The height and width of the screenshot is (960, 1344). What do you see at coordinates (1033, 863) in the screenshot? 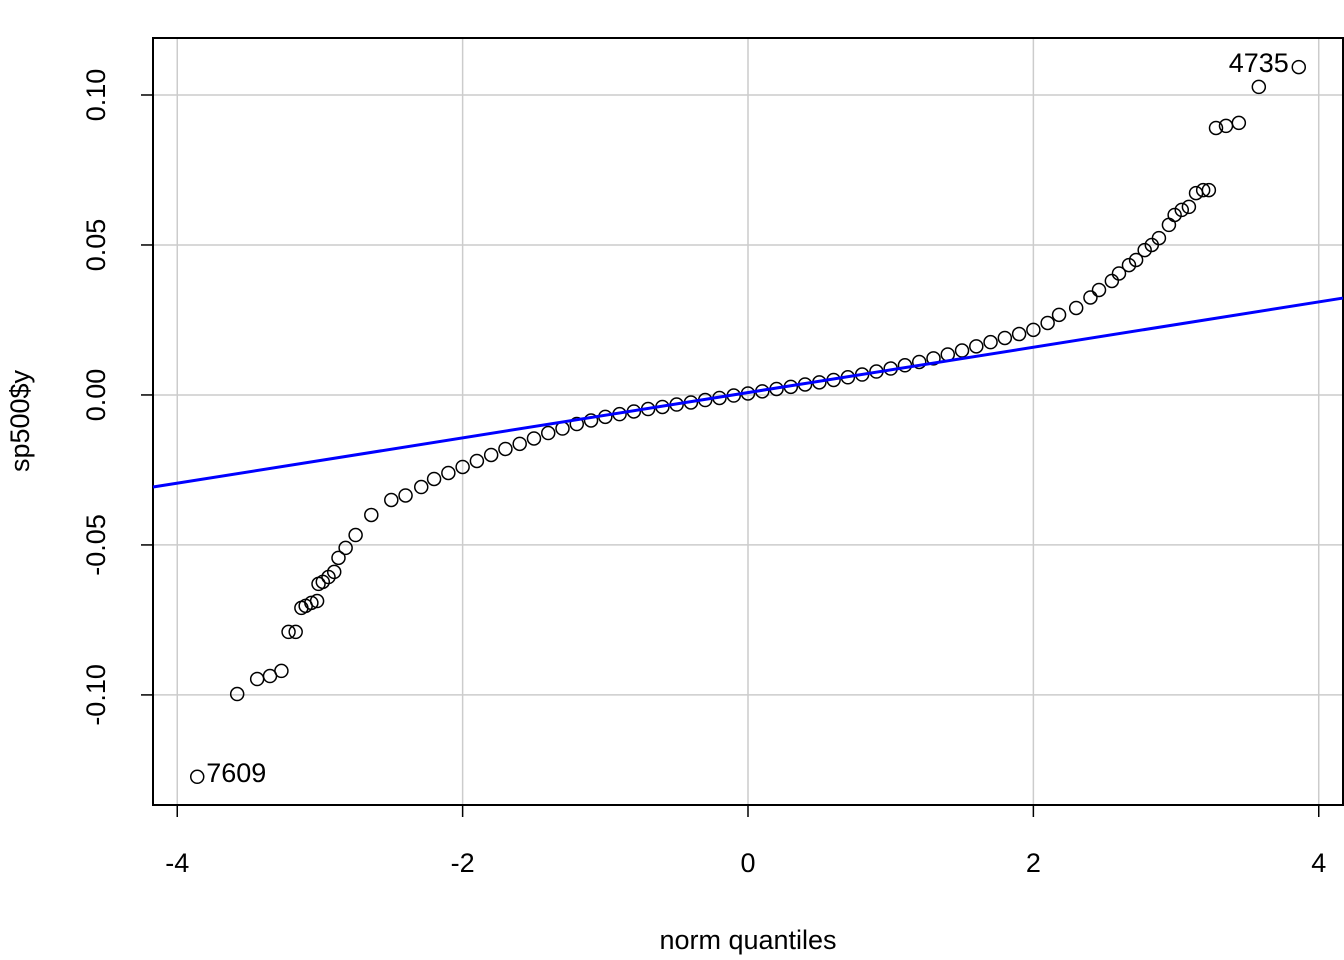
I see `x-tick-label: 2` at bounding box center [1033, 863].